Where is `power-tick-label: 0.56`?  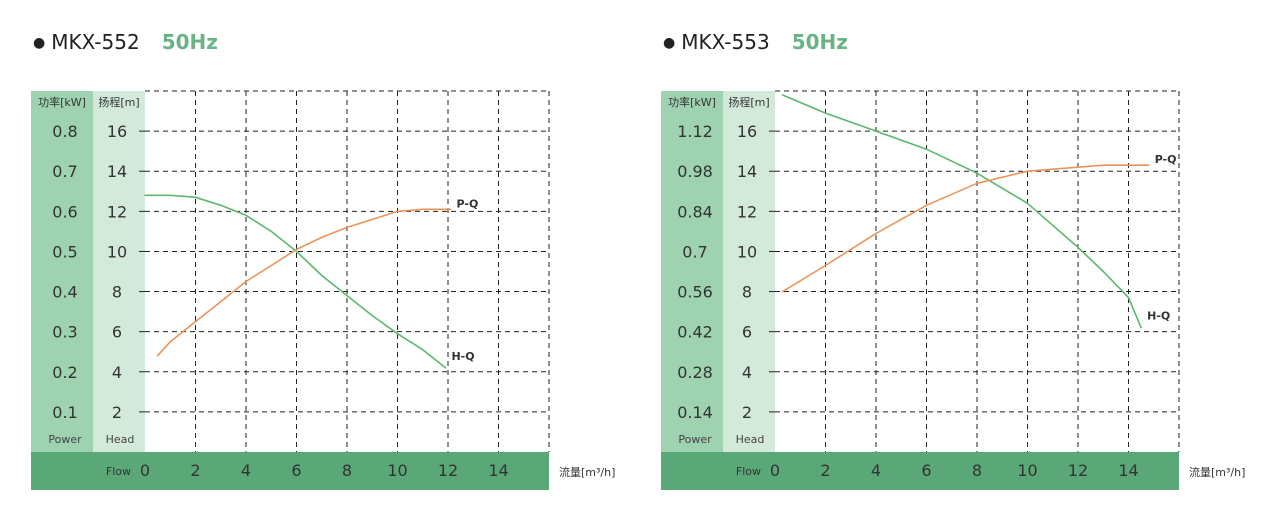 power-tick-label: 0.56 is located at coordinates (695, 292).